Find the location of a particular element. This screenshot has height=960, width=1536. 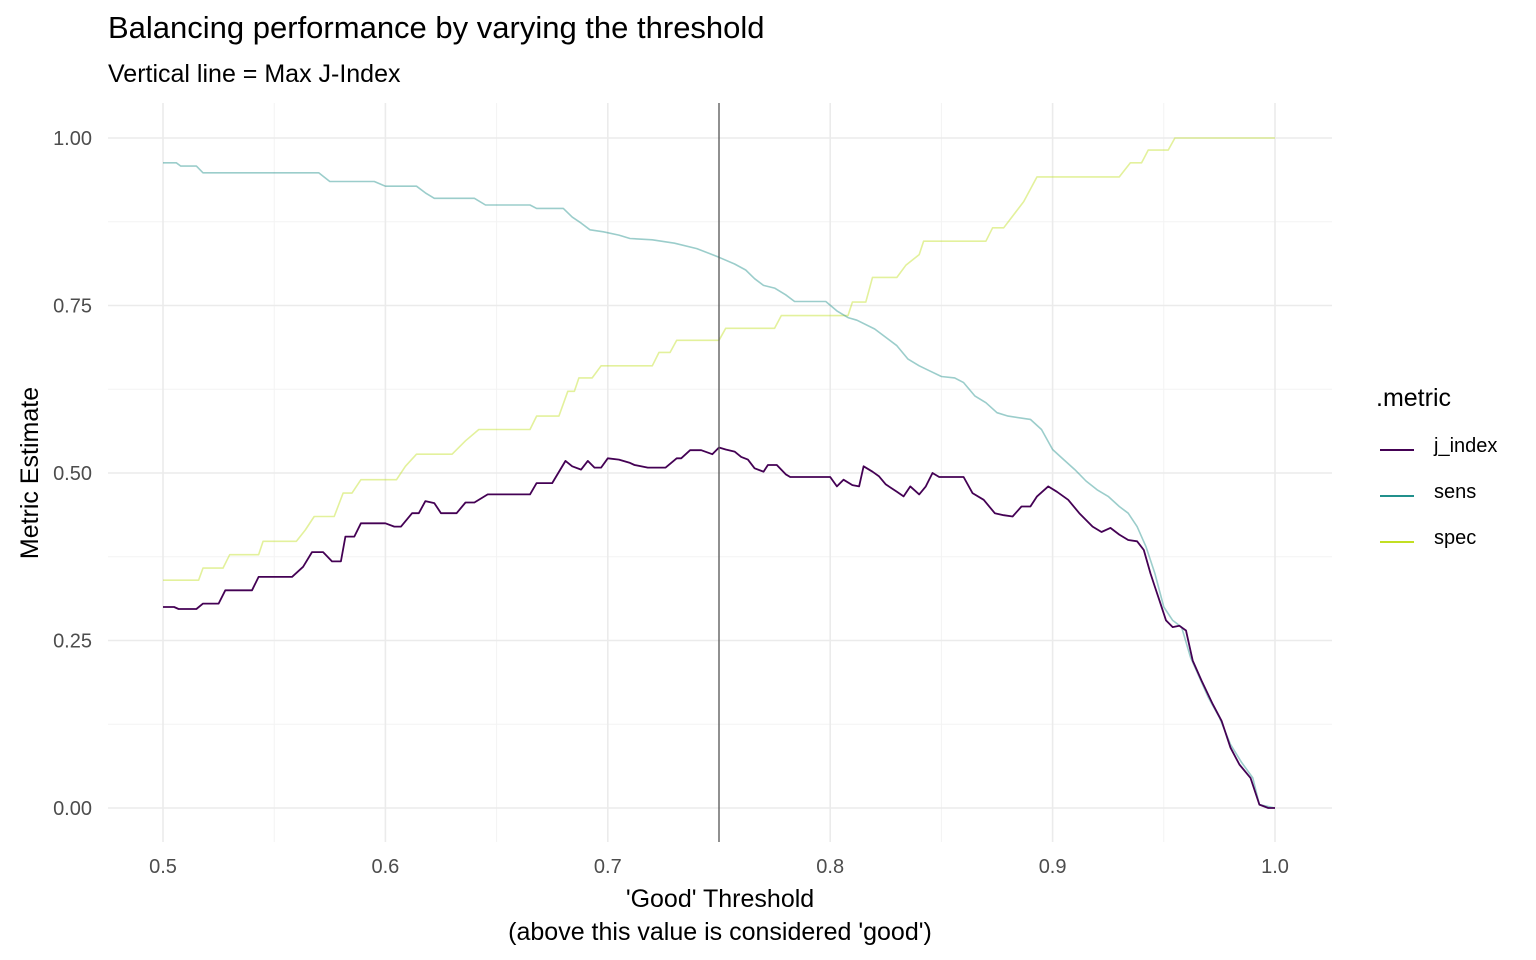

legend: .metric j_index sens spec is located at coordinates (1451, 474).